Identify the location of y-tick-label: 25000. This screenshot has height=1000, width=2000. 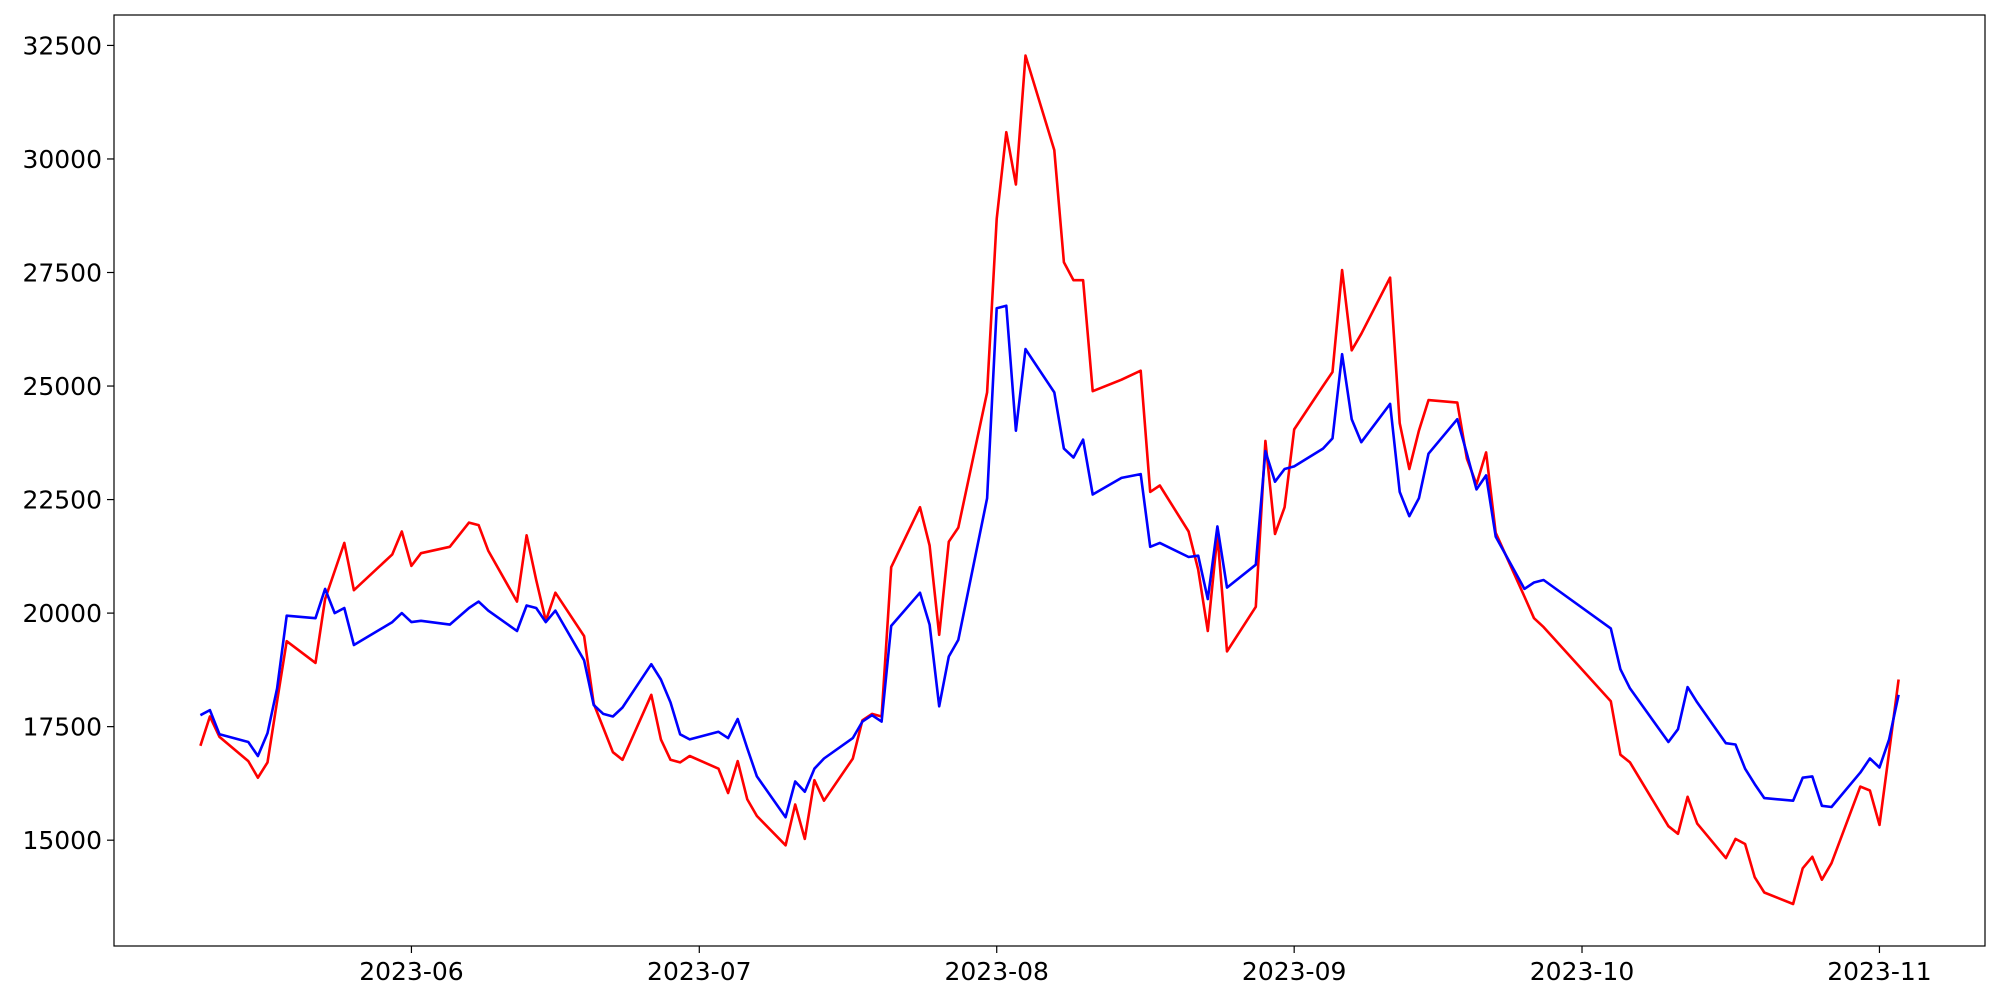
(62, 386).